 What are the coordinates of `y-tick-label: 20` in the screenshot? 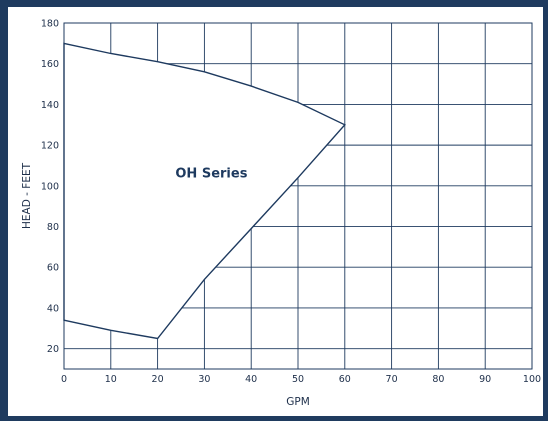 It's located at (53, 349).